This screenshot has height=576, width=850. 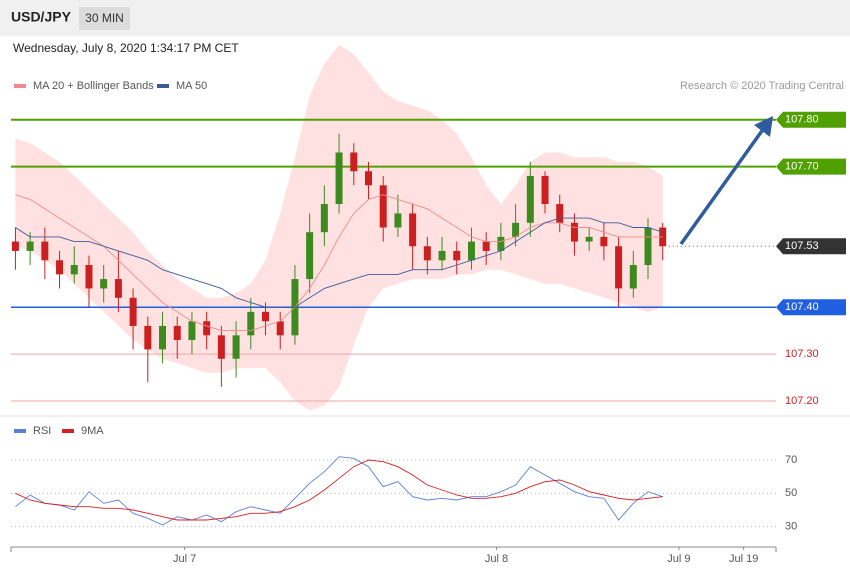 I want to click on y-tick-label: 50, so click(x=791, y=493).